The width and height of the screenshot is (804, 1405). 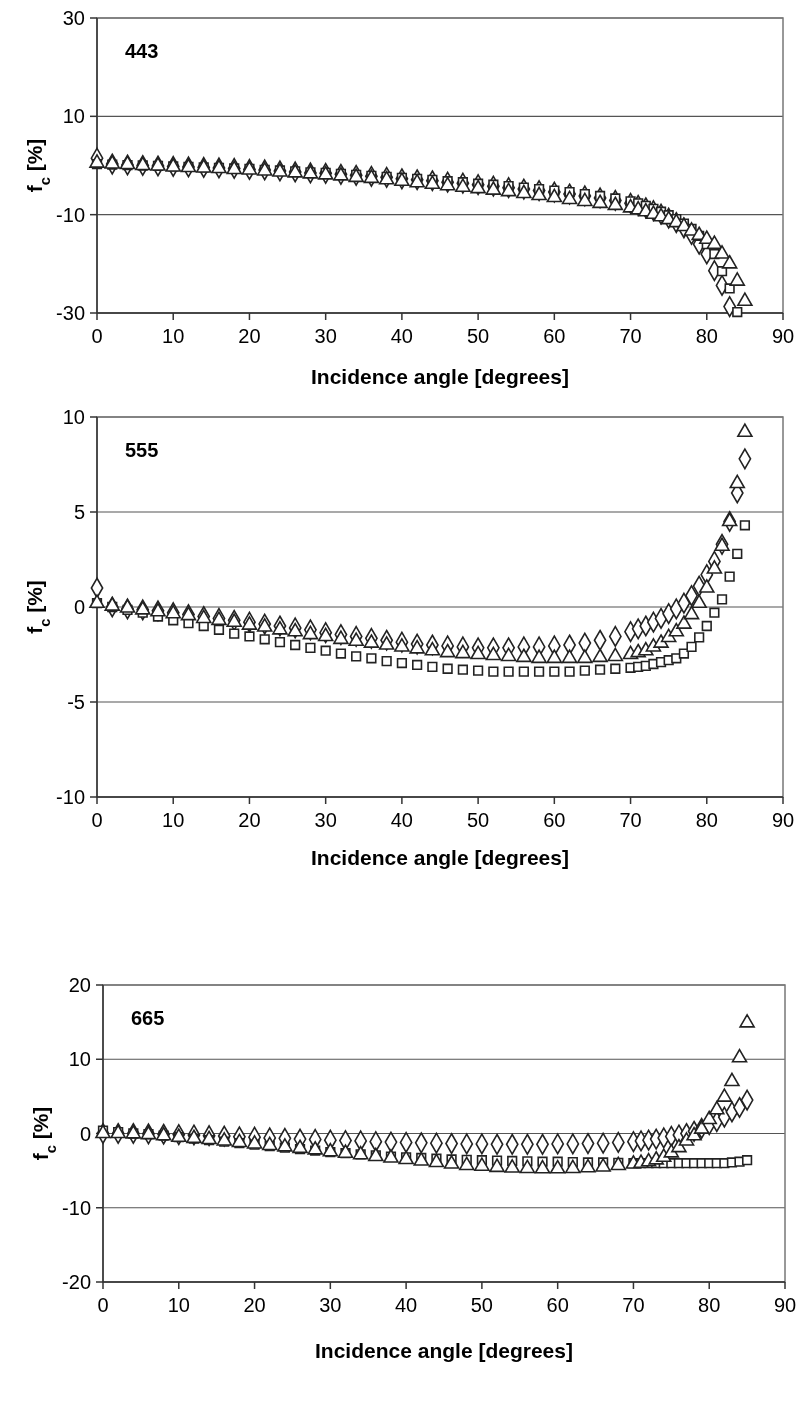 I want to click on text: 443, so click(x=142, y=51).